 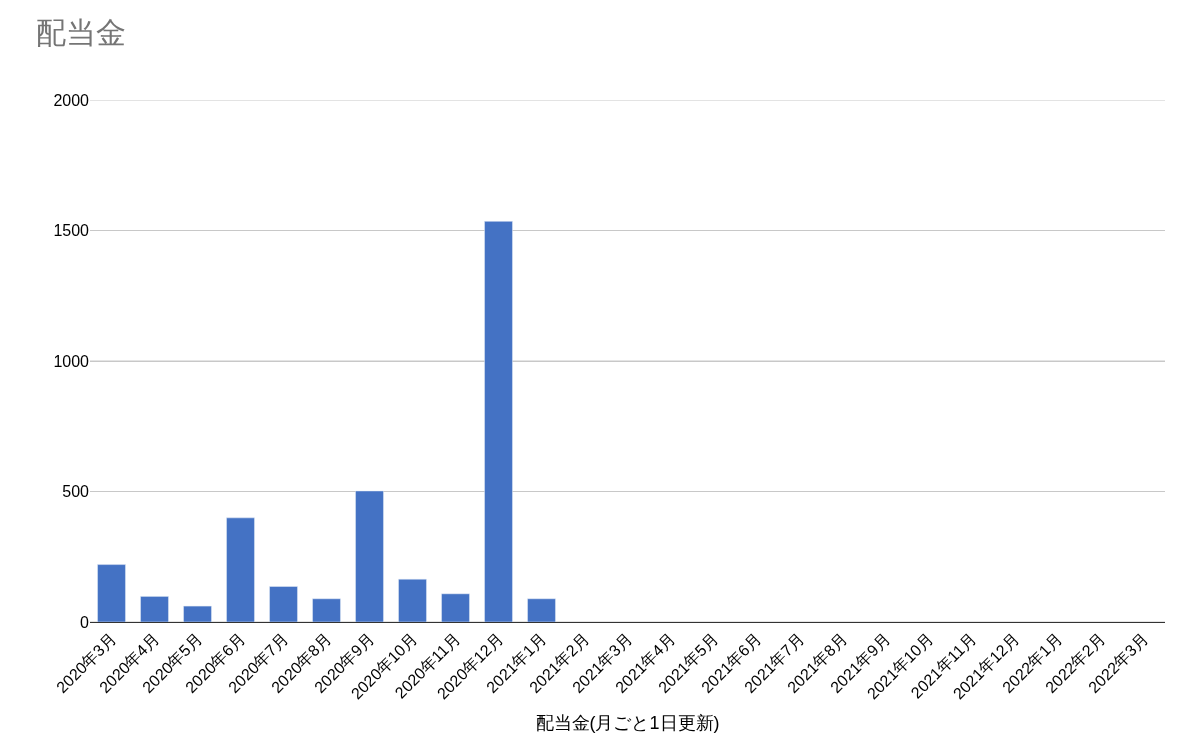 I want to click on y-tick-label: 1500, so click(x=71, y=231).